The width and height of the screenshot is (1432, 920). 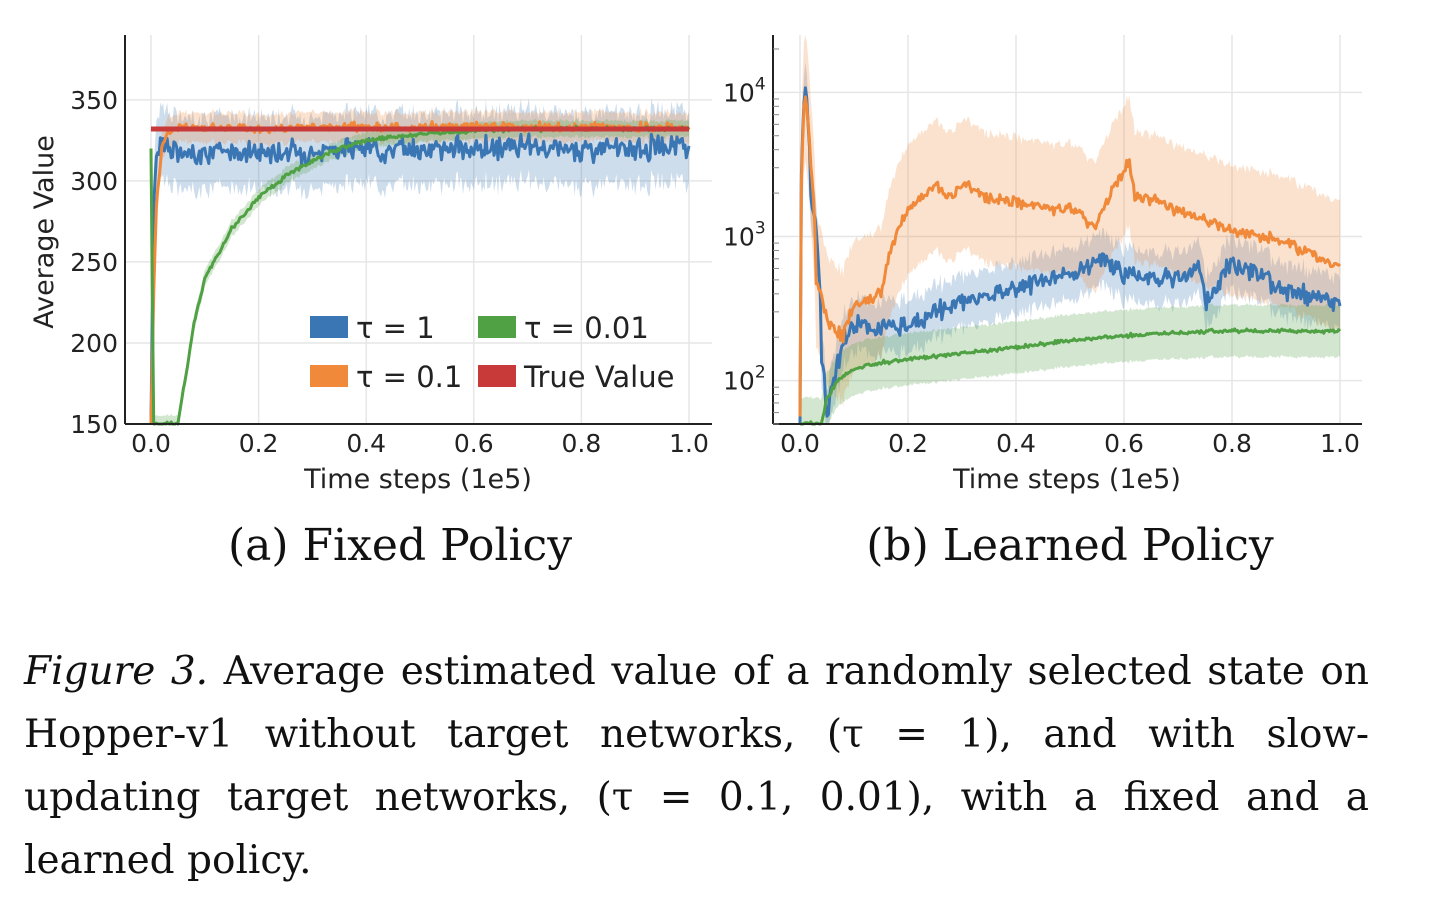 What do you see at coordinates (366, 443) in the screenshot?
I see `x-tick-a-0.4: 0.4` at bounding box center [366, 443].